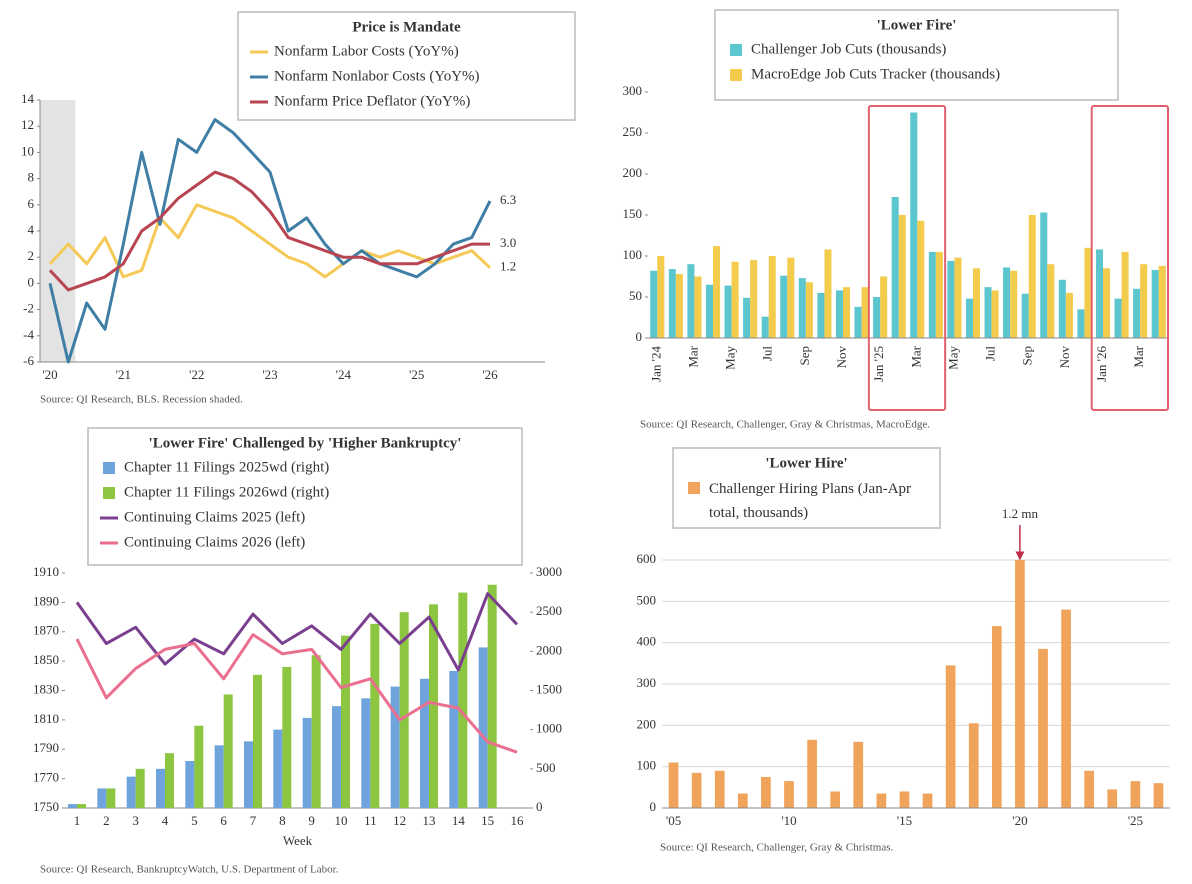 The image size is (1192, 884). What do you see at coordinates (28, 98) in the screenshot?
I see `y-tick-label: 14` at bounding box center [28, 98].